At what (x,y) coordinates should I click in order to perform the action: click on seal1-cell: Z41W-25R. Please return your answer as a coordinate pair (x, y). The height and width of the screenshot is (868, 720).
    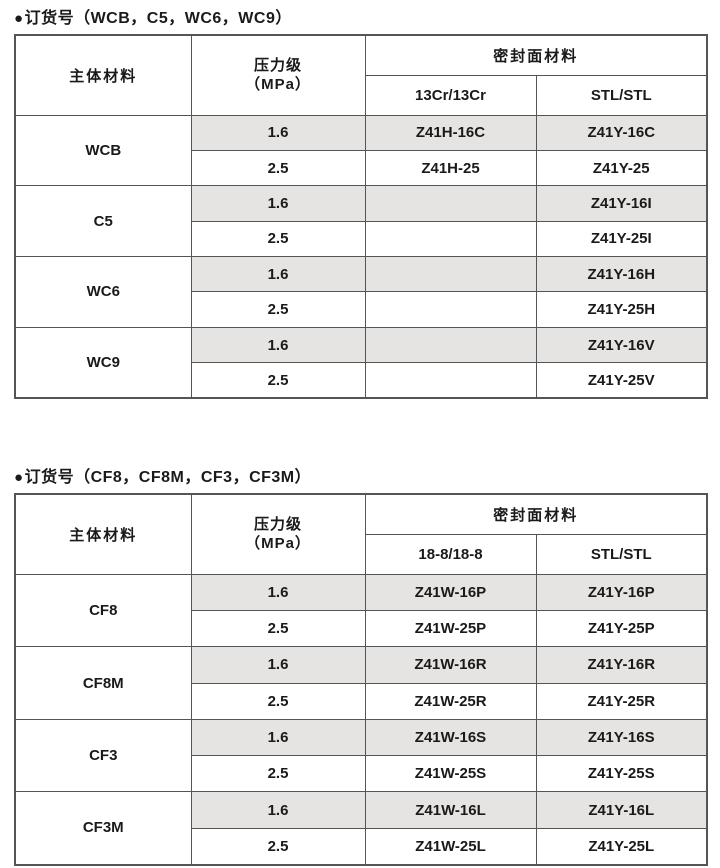
    Looking at the image, I should click on (450, 701).